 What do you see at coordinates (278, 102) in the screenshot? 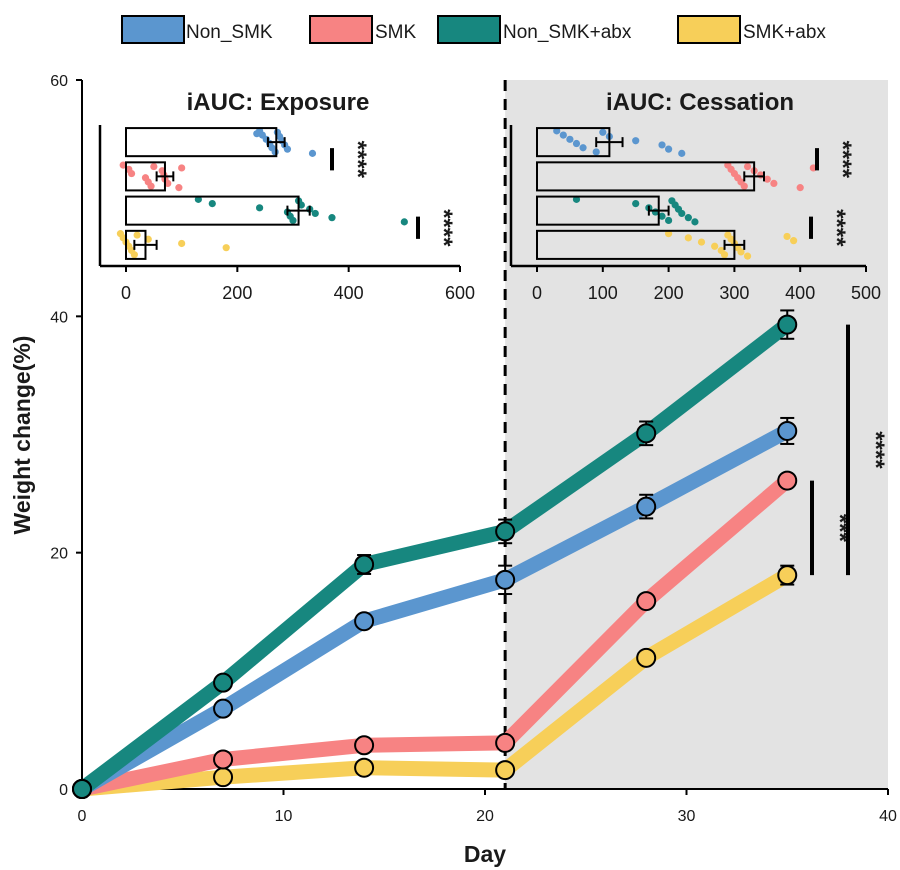
I see `inset-exposure-title: iAUC: Exposure` at bounding box center [278, 102].